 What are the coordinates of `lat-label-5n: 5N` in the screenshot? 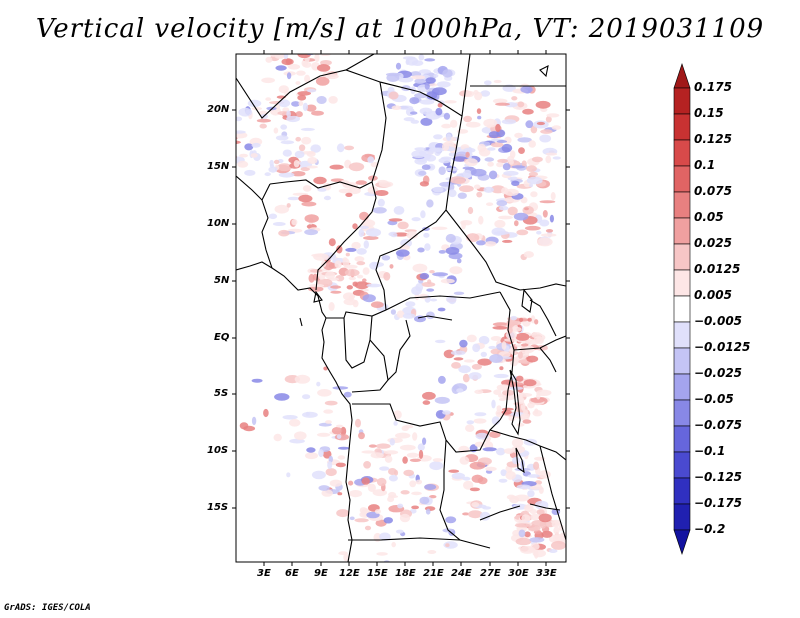 It's located at (222, 280).